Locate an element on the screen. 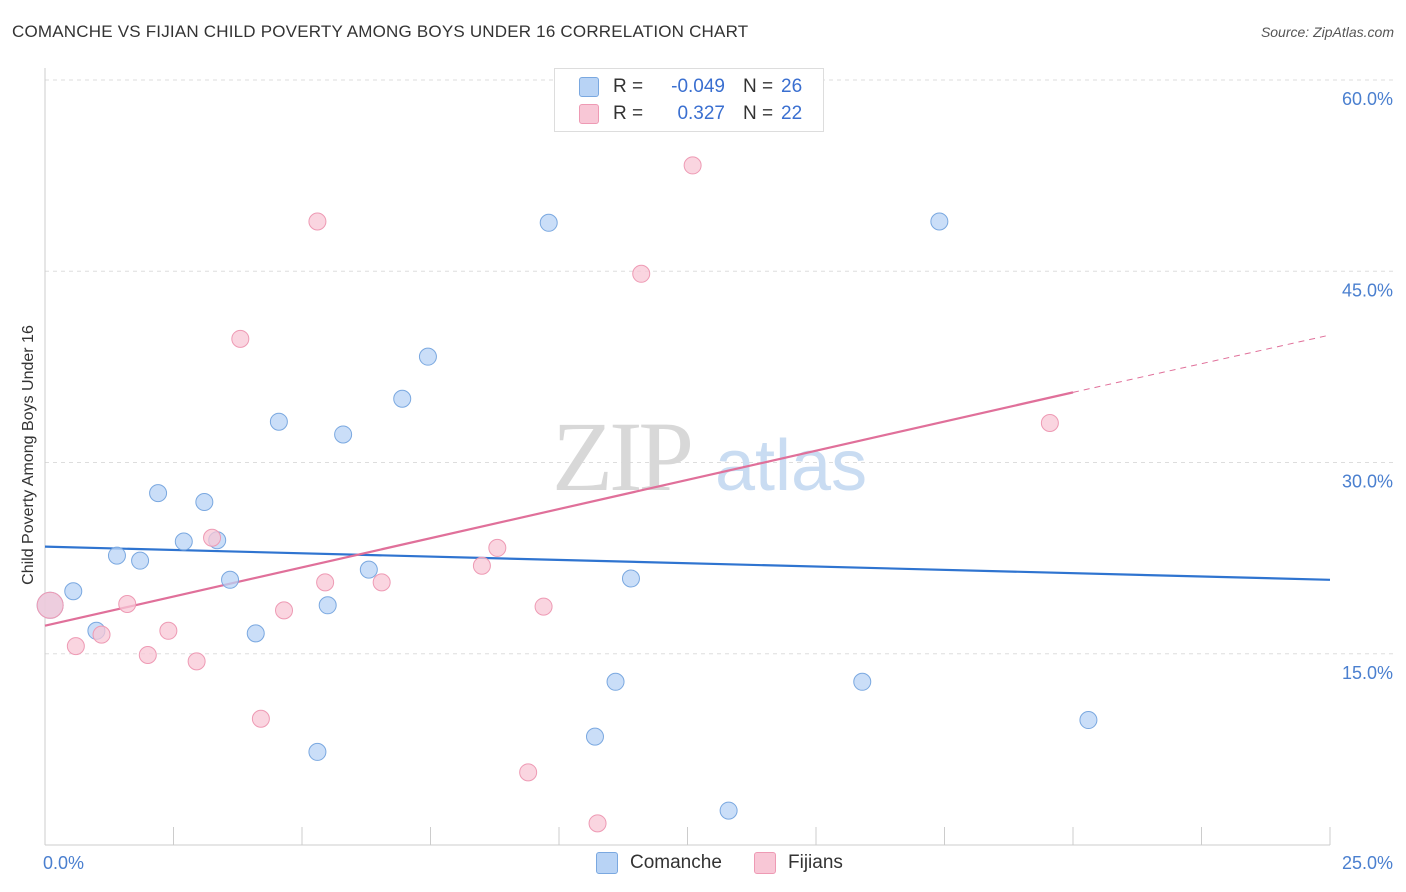  n-value: 26 is located at coordinates (792, 86).